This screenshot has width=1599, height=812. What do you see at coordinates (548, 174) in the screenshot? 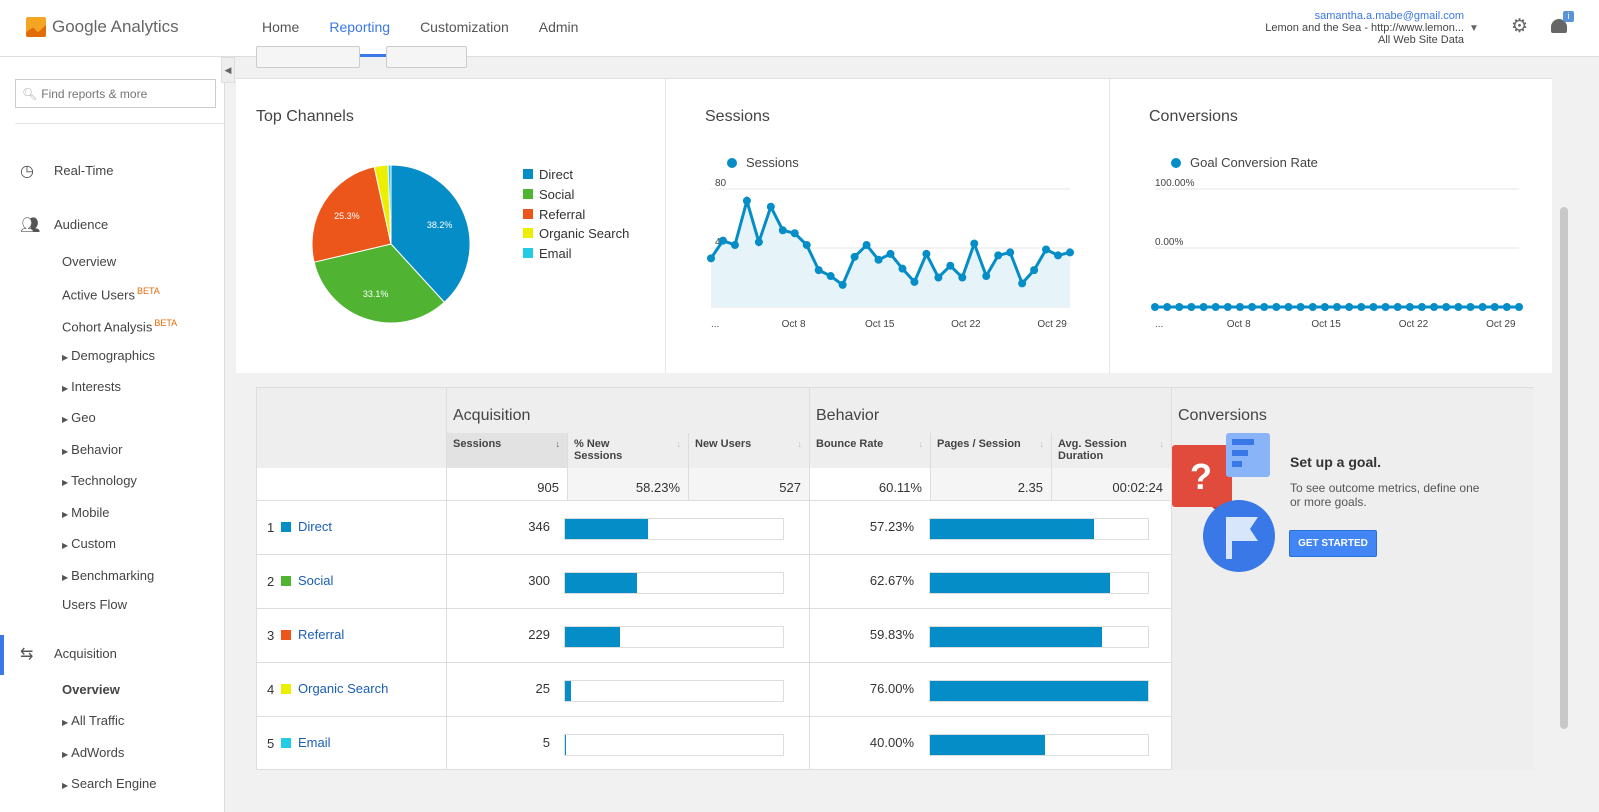
I see `legend-item-direct: Direct` at bounding box center [548, 174].